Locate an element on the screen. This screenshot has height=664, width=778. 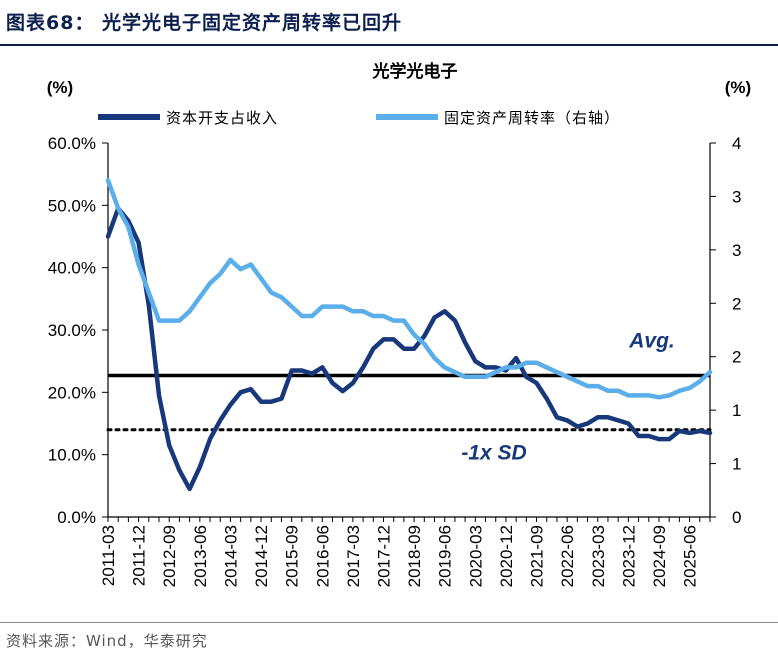
left-axis-unit: (%) is located at coordinates (60, 87).